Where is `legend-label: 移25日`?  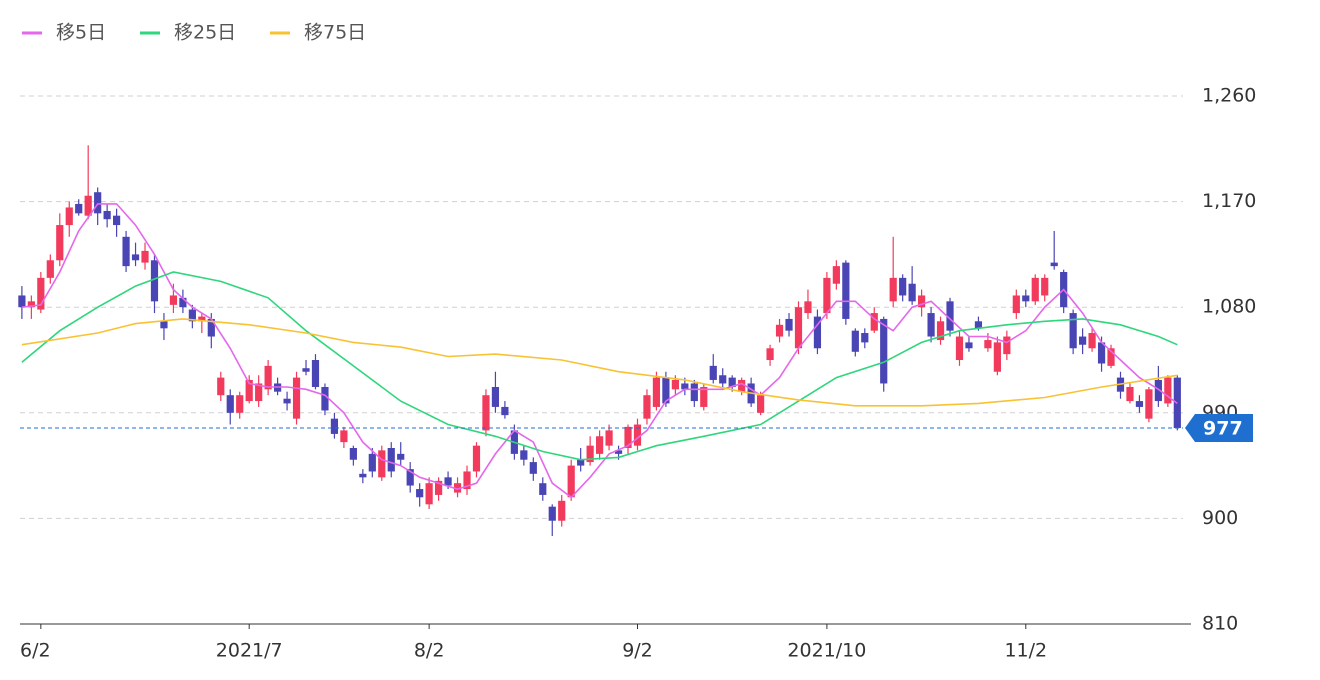 legend-label: 移25日 is located at coordinates (205, 33).